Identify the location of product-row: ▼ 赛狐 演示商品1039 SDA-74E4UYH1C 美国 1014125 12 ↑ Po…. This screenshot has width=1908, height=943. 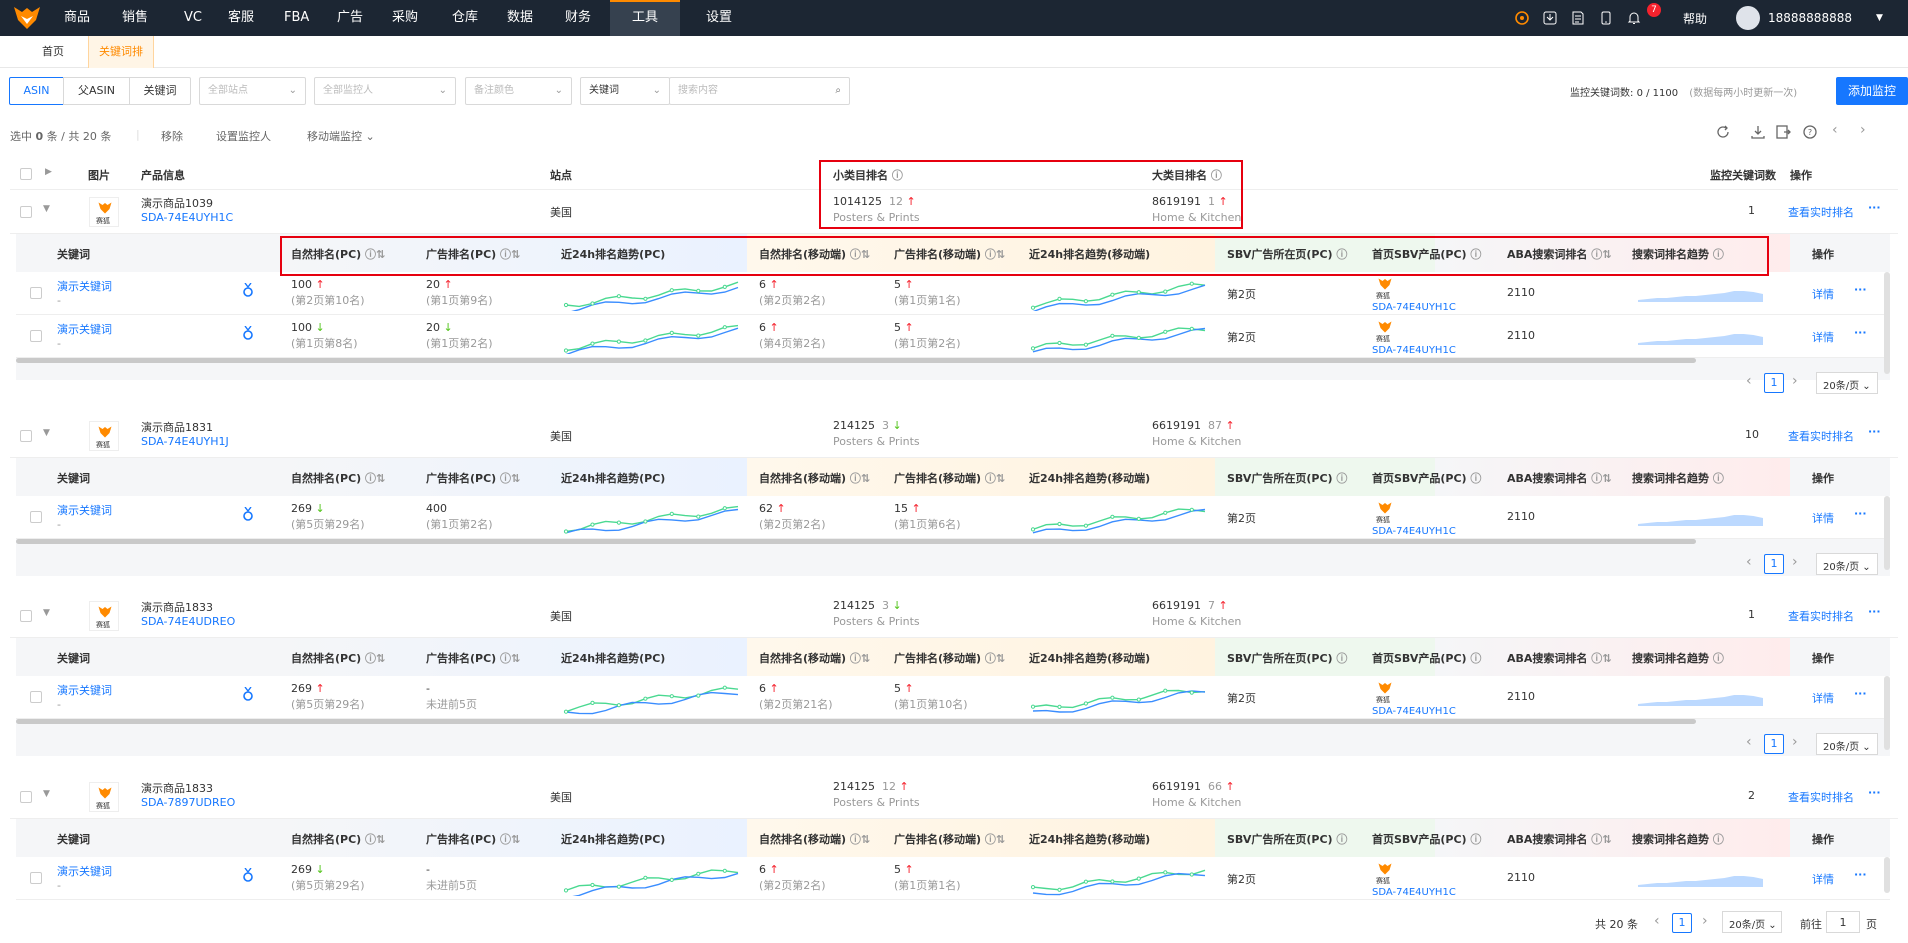
(954, 212).